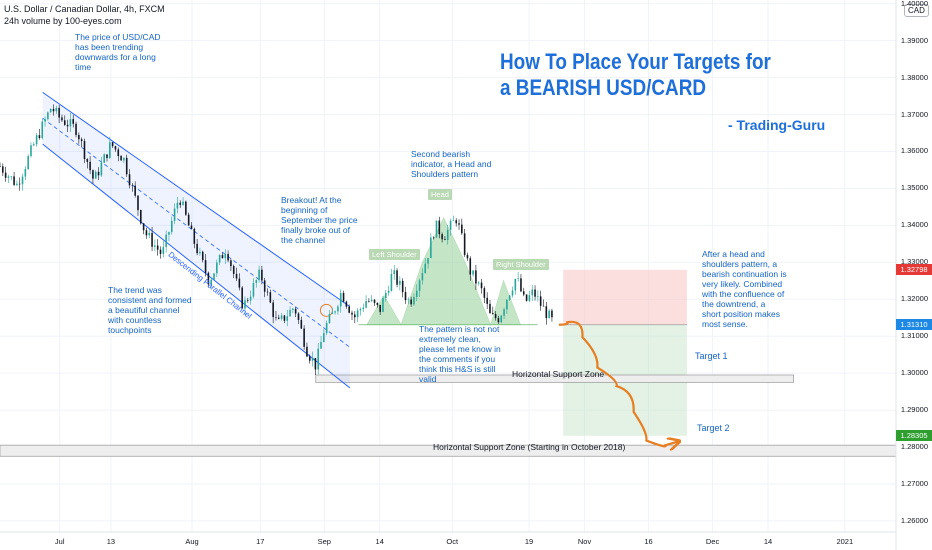  I want to click on currency-badge: CAD, so click(916, 10).